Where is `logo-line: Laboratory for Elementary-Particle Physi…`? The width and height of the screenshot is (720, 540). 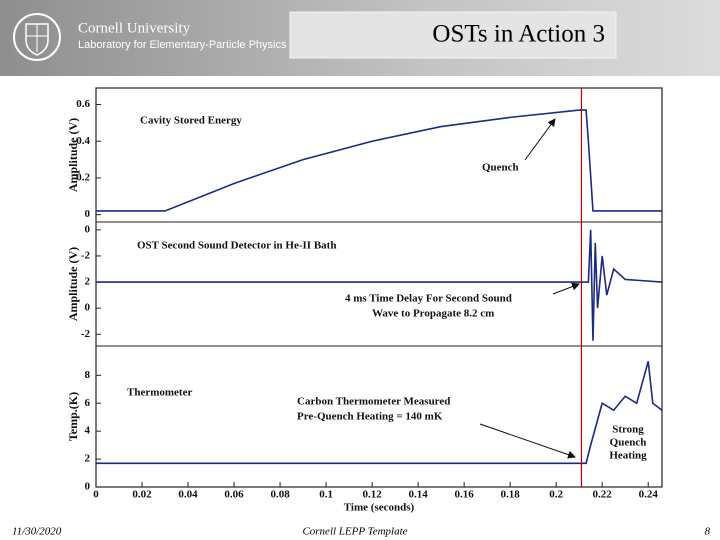
logo-line: Laboratory for Elementary-Particle Physi… is located at coordinates (182, 45).